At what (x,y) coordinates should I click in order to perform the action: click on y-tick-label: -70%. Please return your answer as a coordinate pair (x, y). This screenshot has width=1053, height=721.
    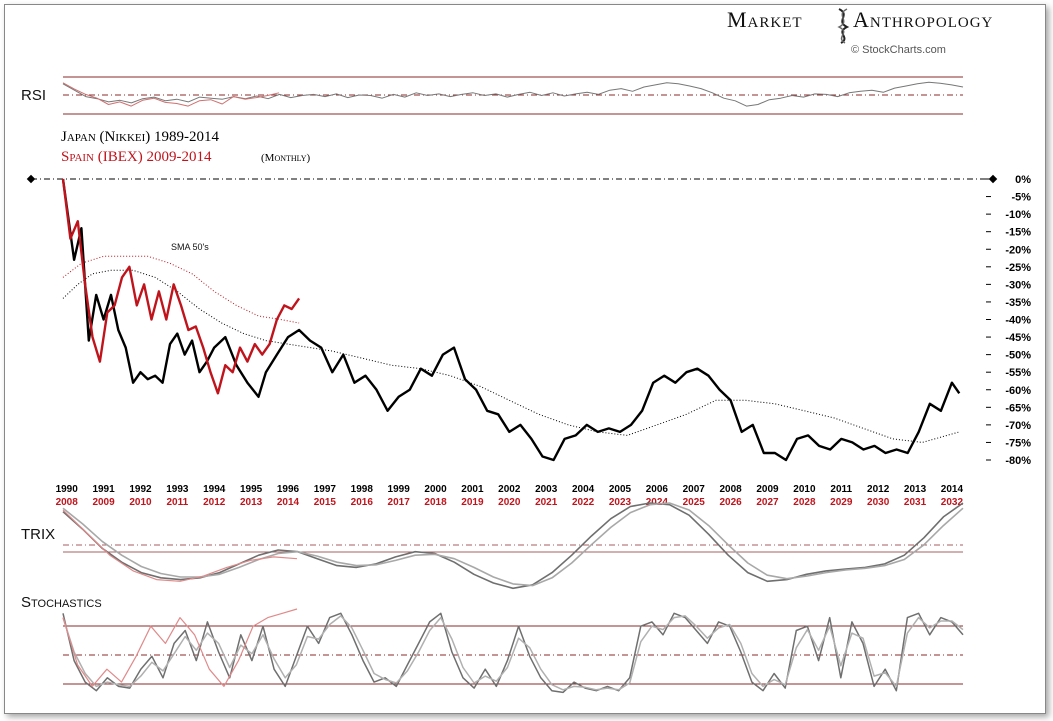
    Looking at the image, I should click on (1018, 426).